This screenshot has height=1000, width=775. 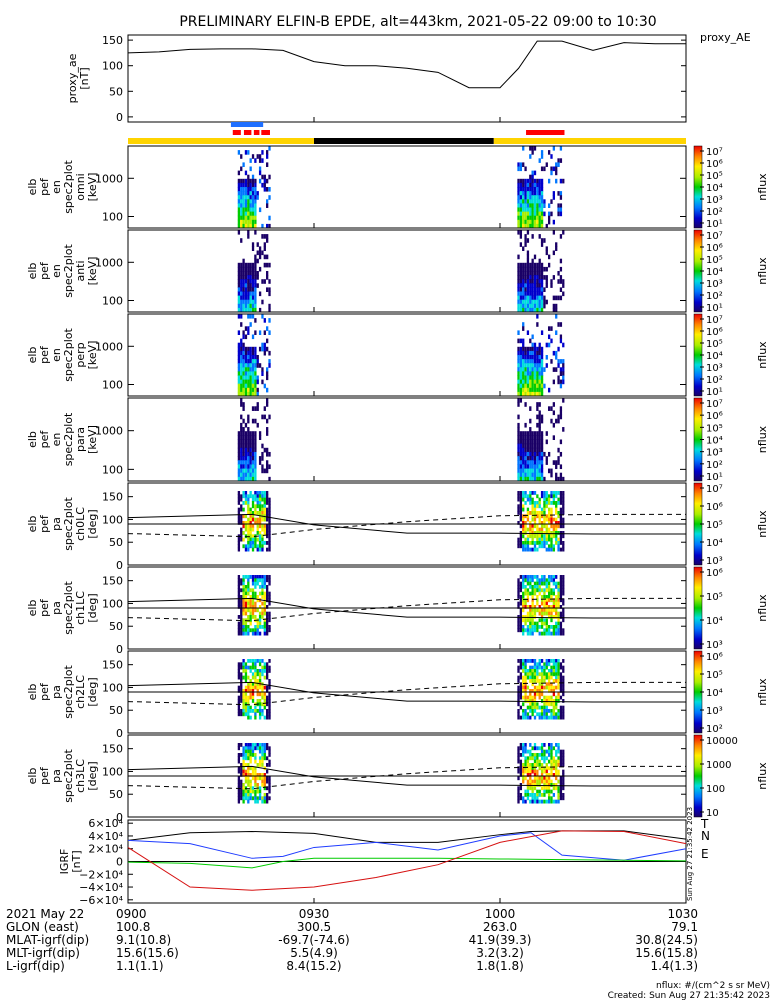 What do you see at coordinates (407, 846) in the screenshot?
I see `igrf-series-line` at bounding box center [407, 846].